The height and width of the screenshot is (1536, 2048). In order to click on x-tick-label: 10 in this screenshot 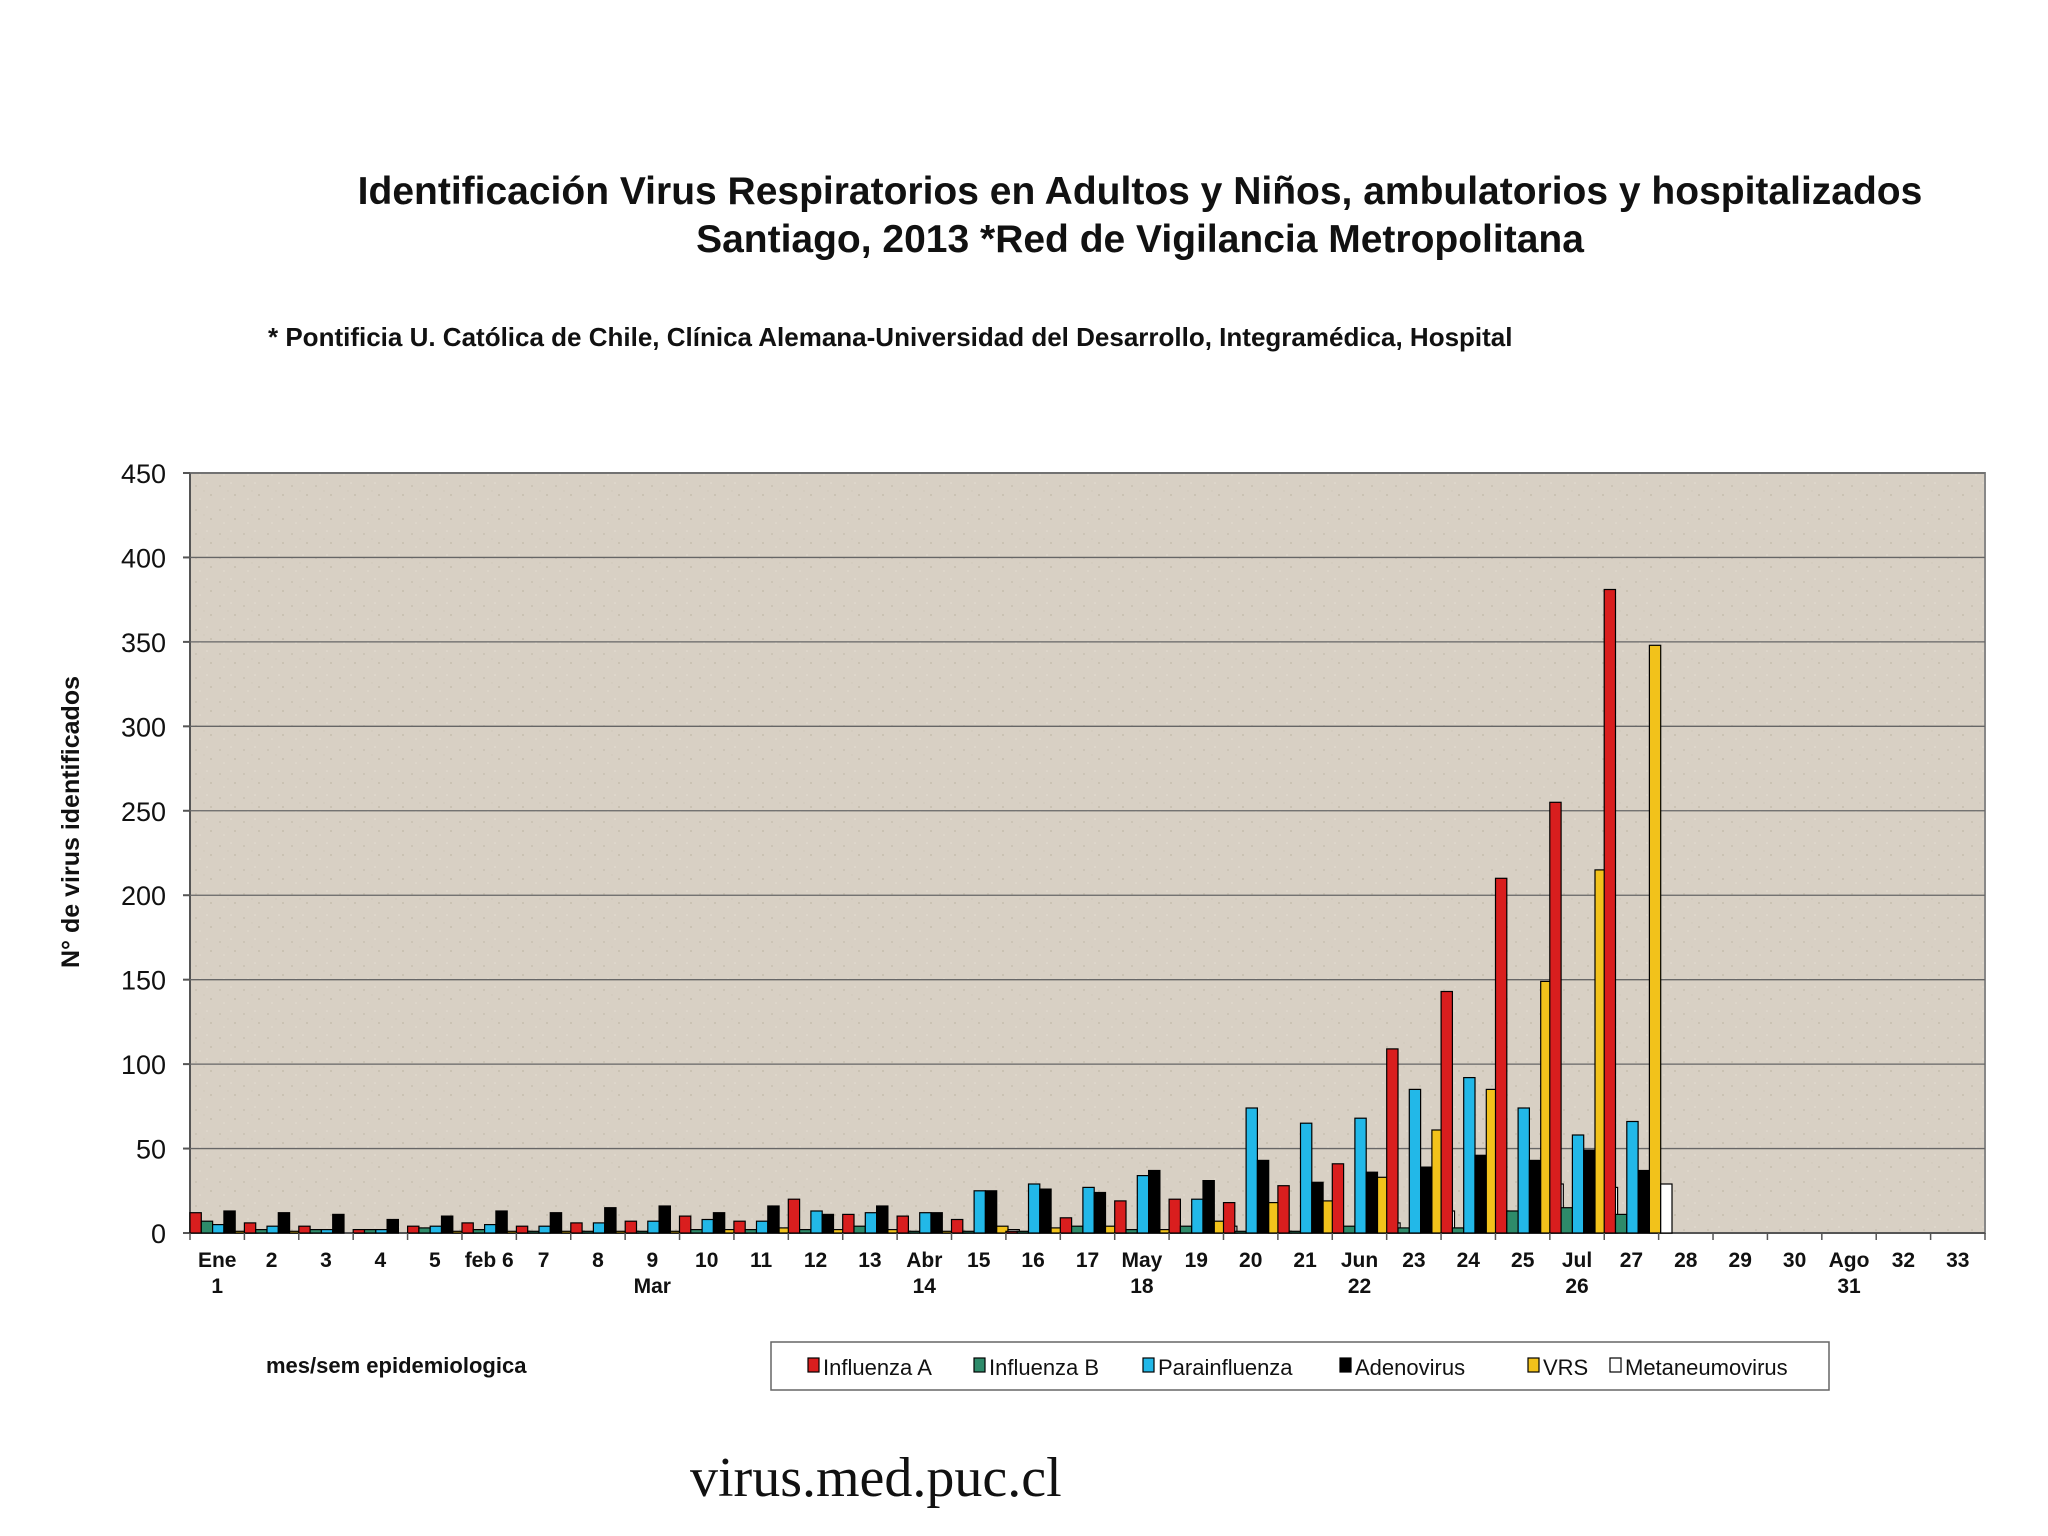, I will do `click(706, 1260)`.